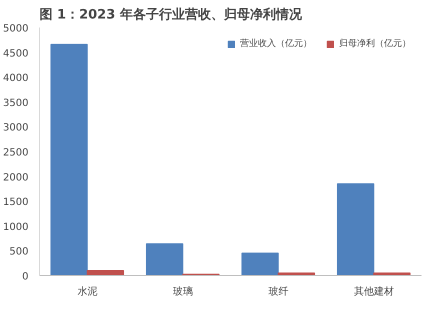 This screenshot has width=426, height=321. What do you see at coordinates (16, 153) in the screenshot?
I see `y-tick-label: 2500` at bounding box center [16, 153].